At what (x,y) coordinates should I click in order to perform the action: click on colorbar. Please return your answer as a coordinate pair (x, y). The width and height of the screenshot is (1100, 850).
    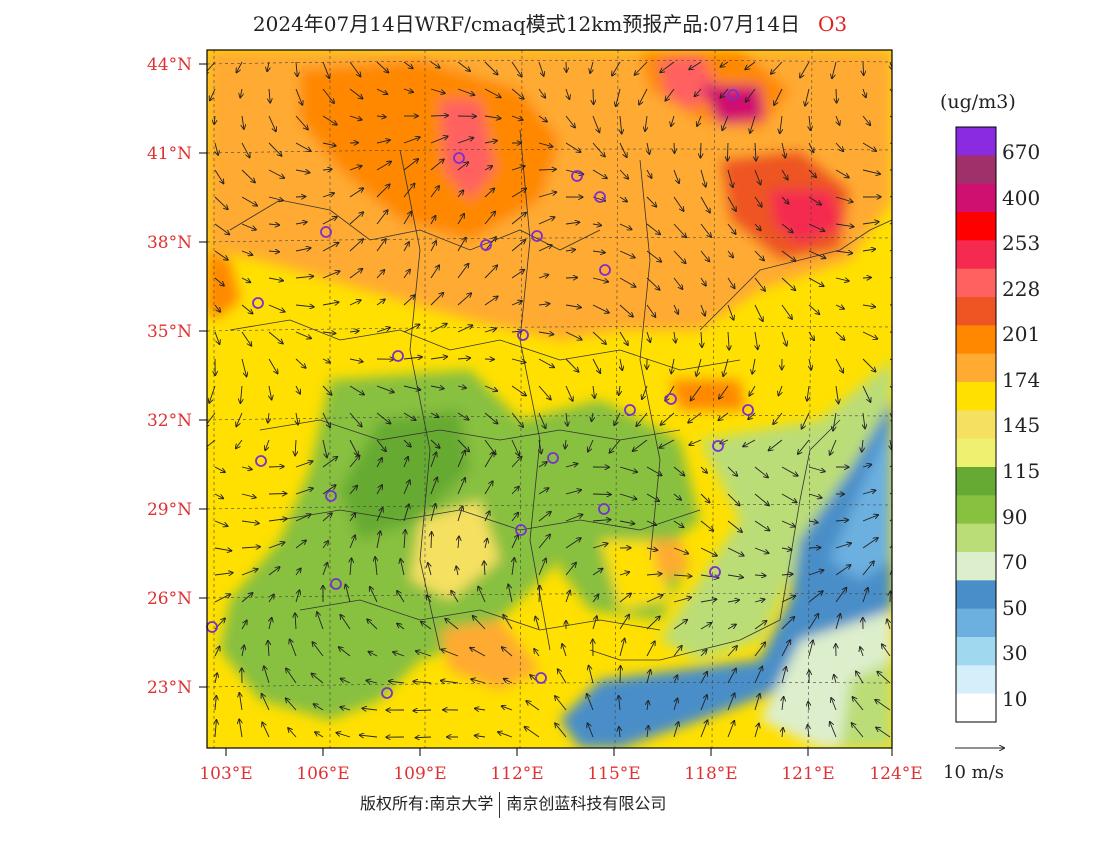
    Looking at the image, I should click on (976, 424).